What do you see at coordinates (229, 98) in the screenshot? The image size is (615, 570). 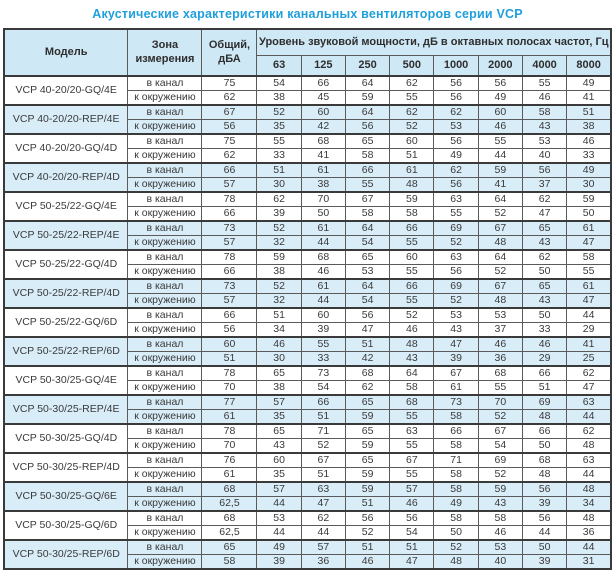 I see `total-dba-cell: 62` at bounding box center [229, 98].